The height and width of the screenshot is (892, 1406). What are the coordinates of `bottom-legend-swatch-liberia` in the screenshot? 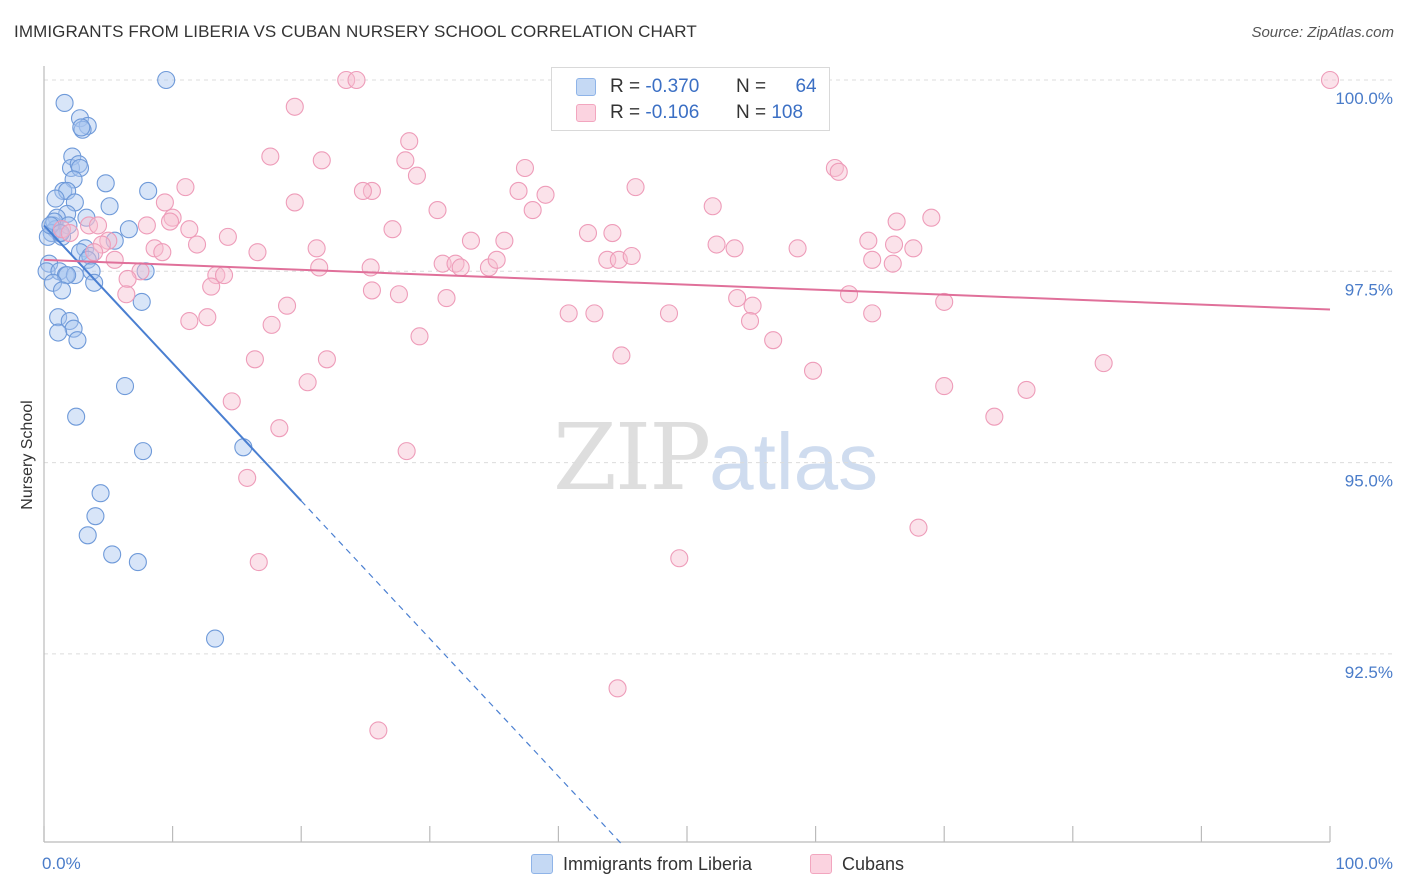 It's located at (542, 864).